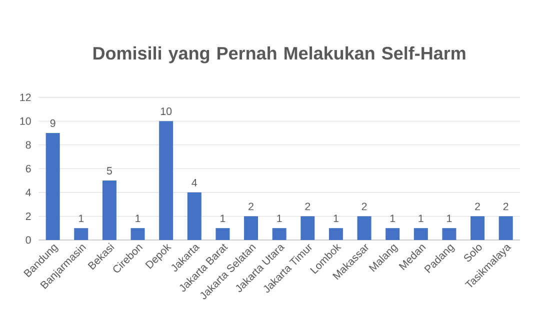 The width and height of the screenshot is (540, 331). What do you see at coordinates (53, 124) in the screenshot?
I see `data-label: 9` at bounding box center [53, 124].